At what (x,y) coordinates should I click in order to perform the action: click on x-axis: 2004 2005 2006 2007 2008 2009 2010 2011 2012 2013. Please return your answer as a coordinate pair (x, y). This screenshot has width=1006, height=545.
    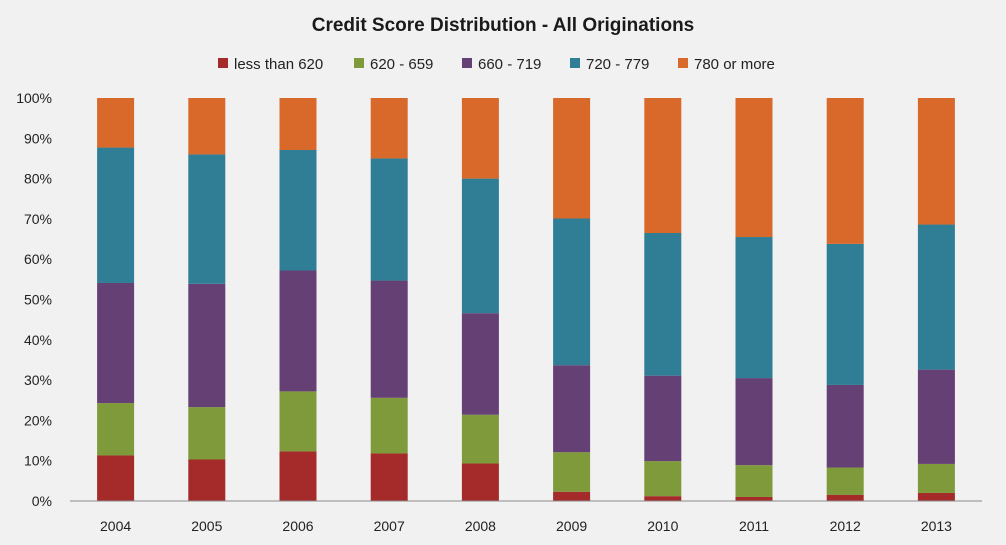
    Looking at the image, I should click on (526, 526).